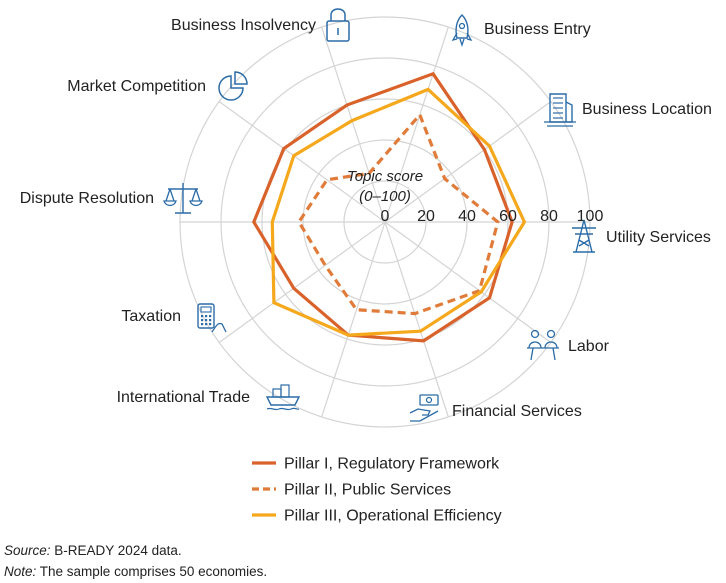 The width and height of the screenshot is (726, 583). Describe the element at coordinates (508, 216) in the screenshot. I see `tick-label-60: 60` at that location.